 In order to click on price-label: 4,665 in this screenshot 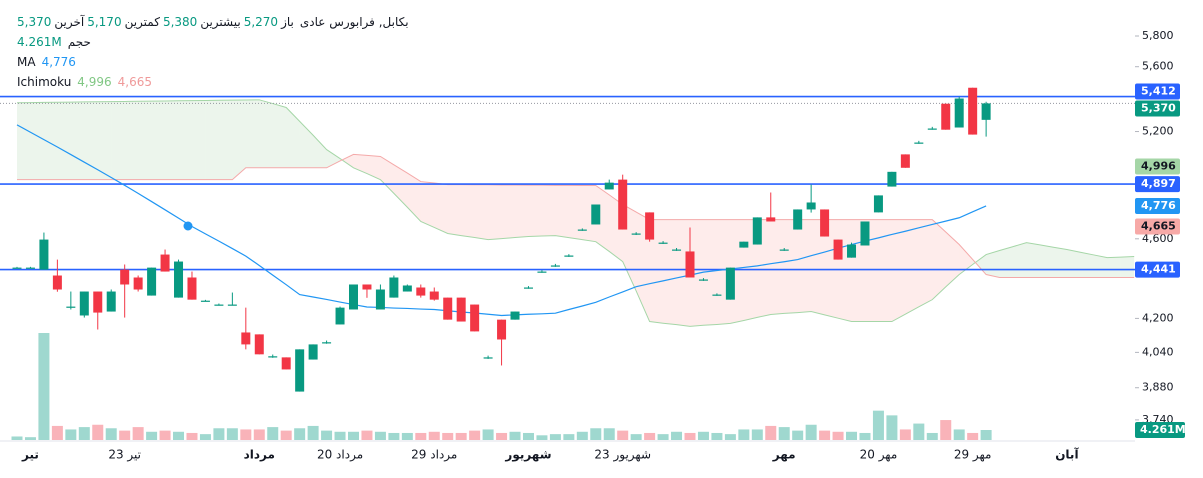, I will do `click(1158, 226)`.